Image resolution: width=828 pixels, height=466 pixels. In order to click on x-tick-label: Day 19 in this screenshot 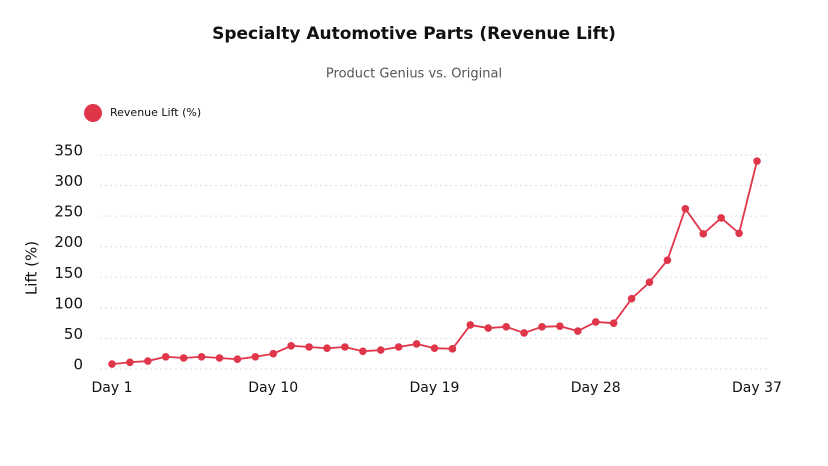, I will do `click(435, 388)`.